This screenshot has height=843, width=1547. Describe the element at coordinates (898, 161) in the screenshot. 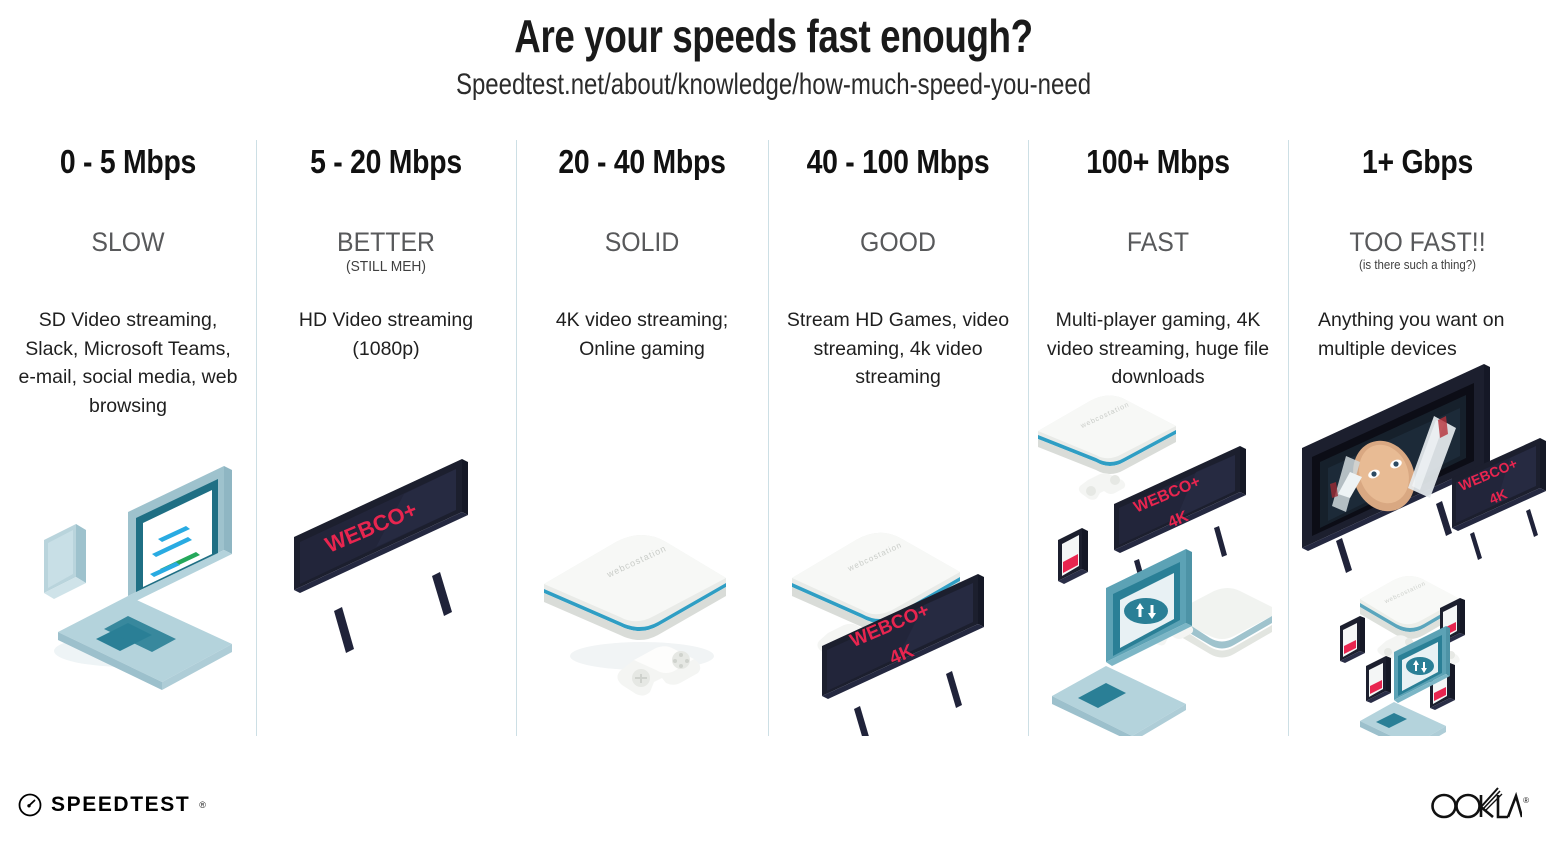

I see `tier-speed-label: 40 - 100 Mbps` at that location.